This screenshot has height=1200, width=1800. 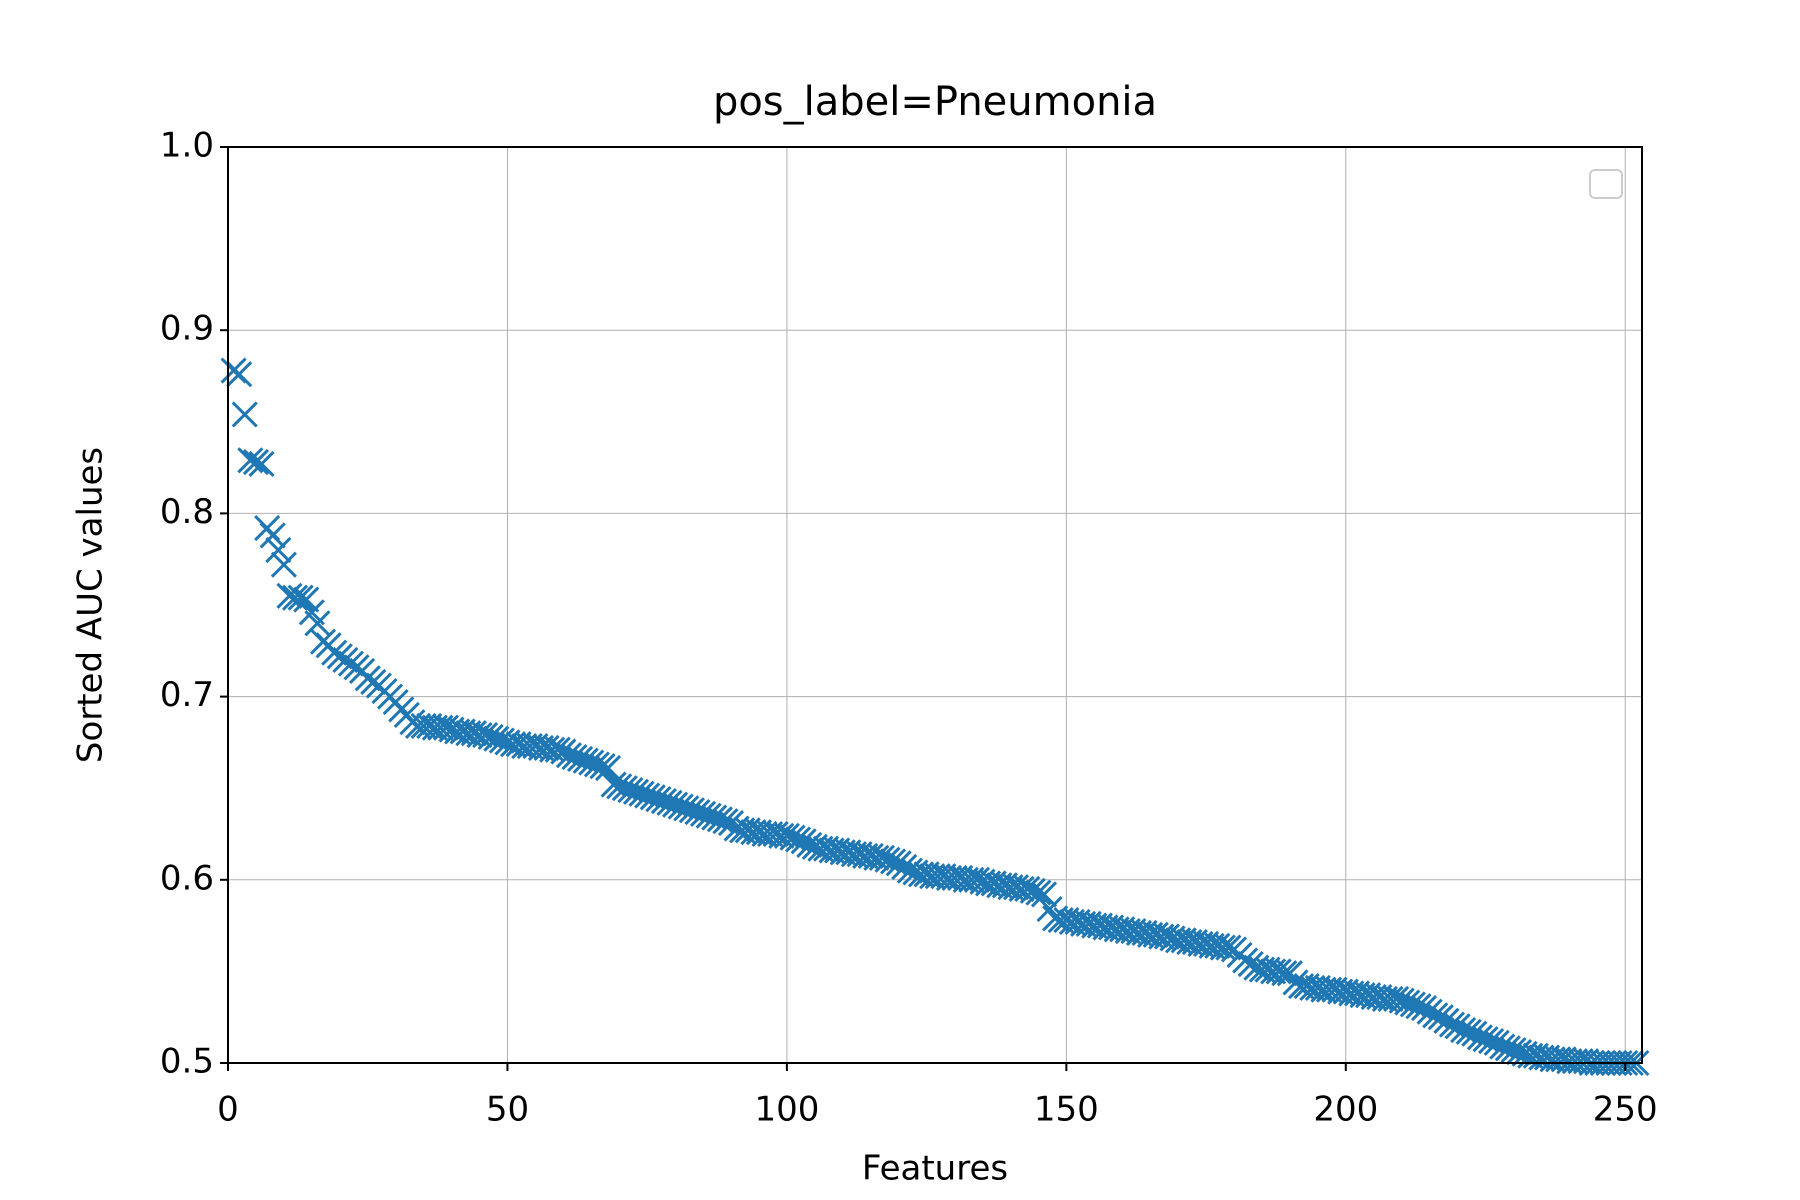 What do you see at coordinates (786, 1110) in the screenshot?
I see `x-tick-label: 100` at bounding box center [786, 1110].